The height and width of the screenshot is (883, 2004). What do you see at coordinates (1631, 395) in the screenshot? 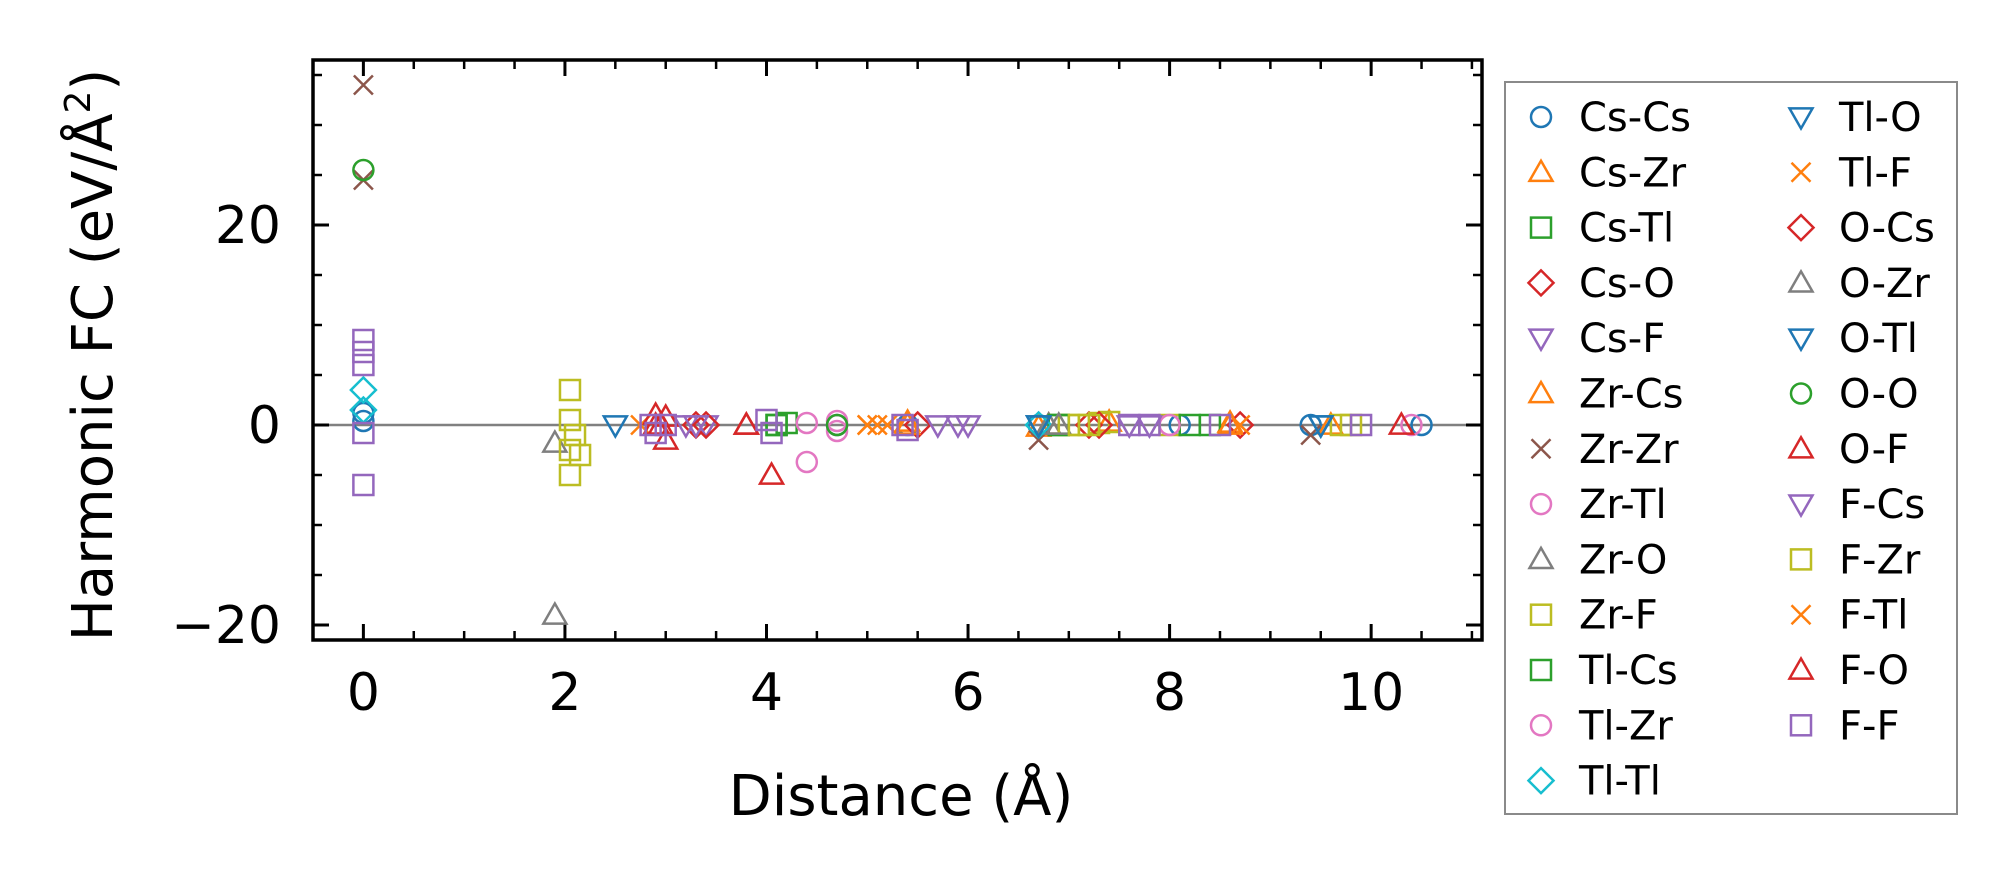
I see `legend-label: Zr-Cs` at bounding box center [1631, 395].